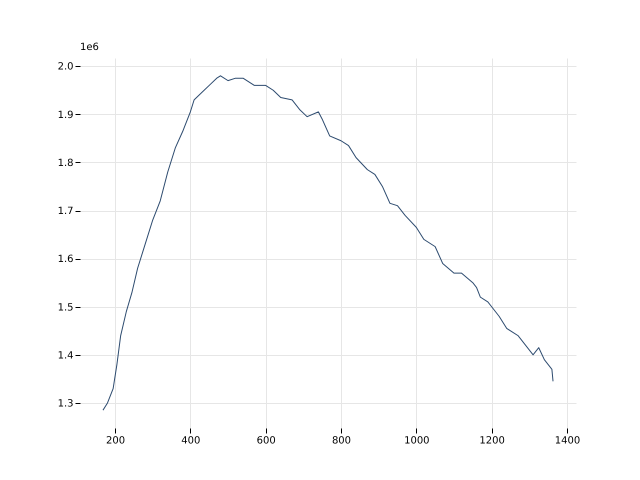 The image size is (640, 480). Describe the element at coordinates (266, 441) in the screenshot. I see `x-tick-label: 600` at that location.